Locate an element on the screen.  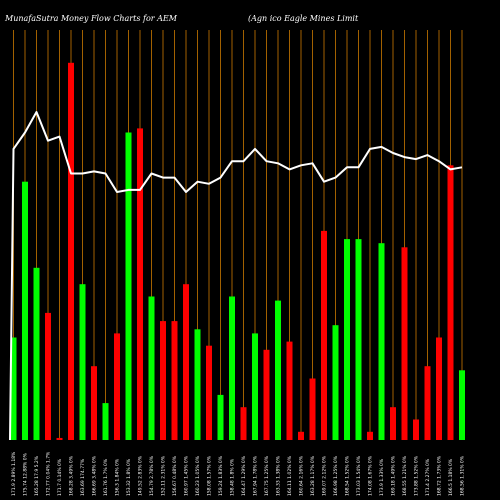
x-tick-label: 173.88 1.52% 0% is located at coordinates (417, 475).